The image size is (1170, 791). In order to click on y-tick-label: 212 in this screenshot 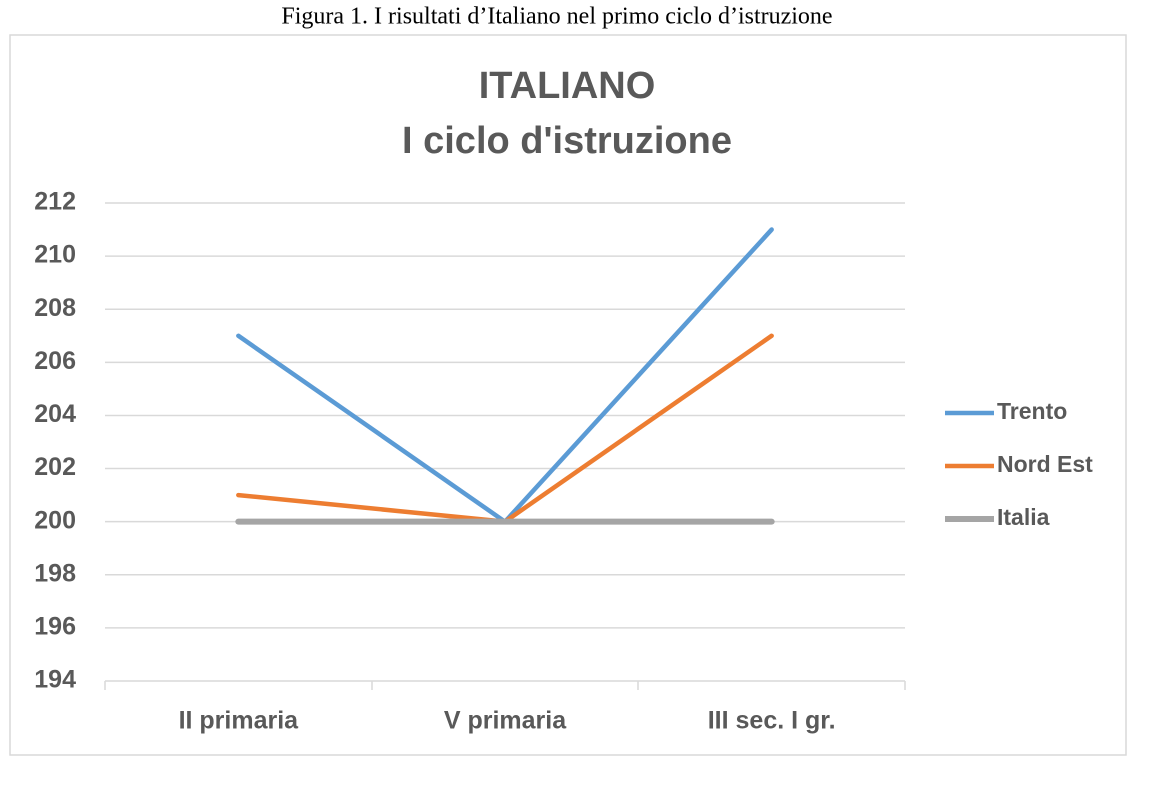, I will do `click(55, 202)`.